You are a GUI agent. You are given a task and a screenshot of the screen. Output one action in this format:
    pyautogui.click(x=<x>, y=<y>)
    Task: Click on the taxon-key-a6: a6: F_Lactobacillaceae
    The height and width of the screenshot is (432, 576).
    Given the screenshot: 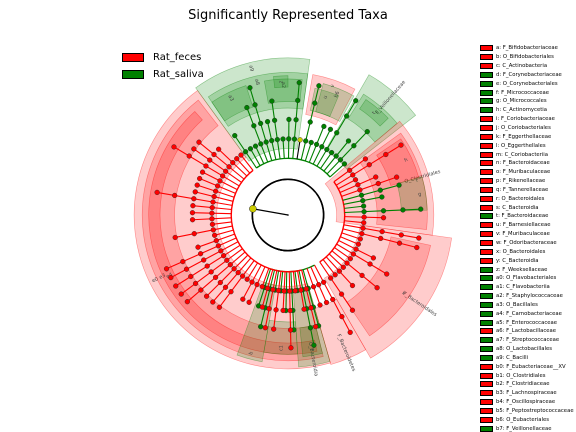 What is the action you would take?
    pyautogui.click(x=528, y=331)
    